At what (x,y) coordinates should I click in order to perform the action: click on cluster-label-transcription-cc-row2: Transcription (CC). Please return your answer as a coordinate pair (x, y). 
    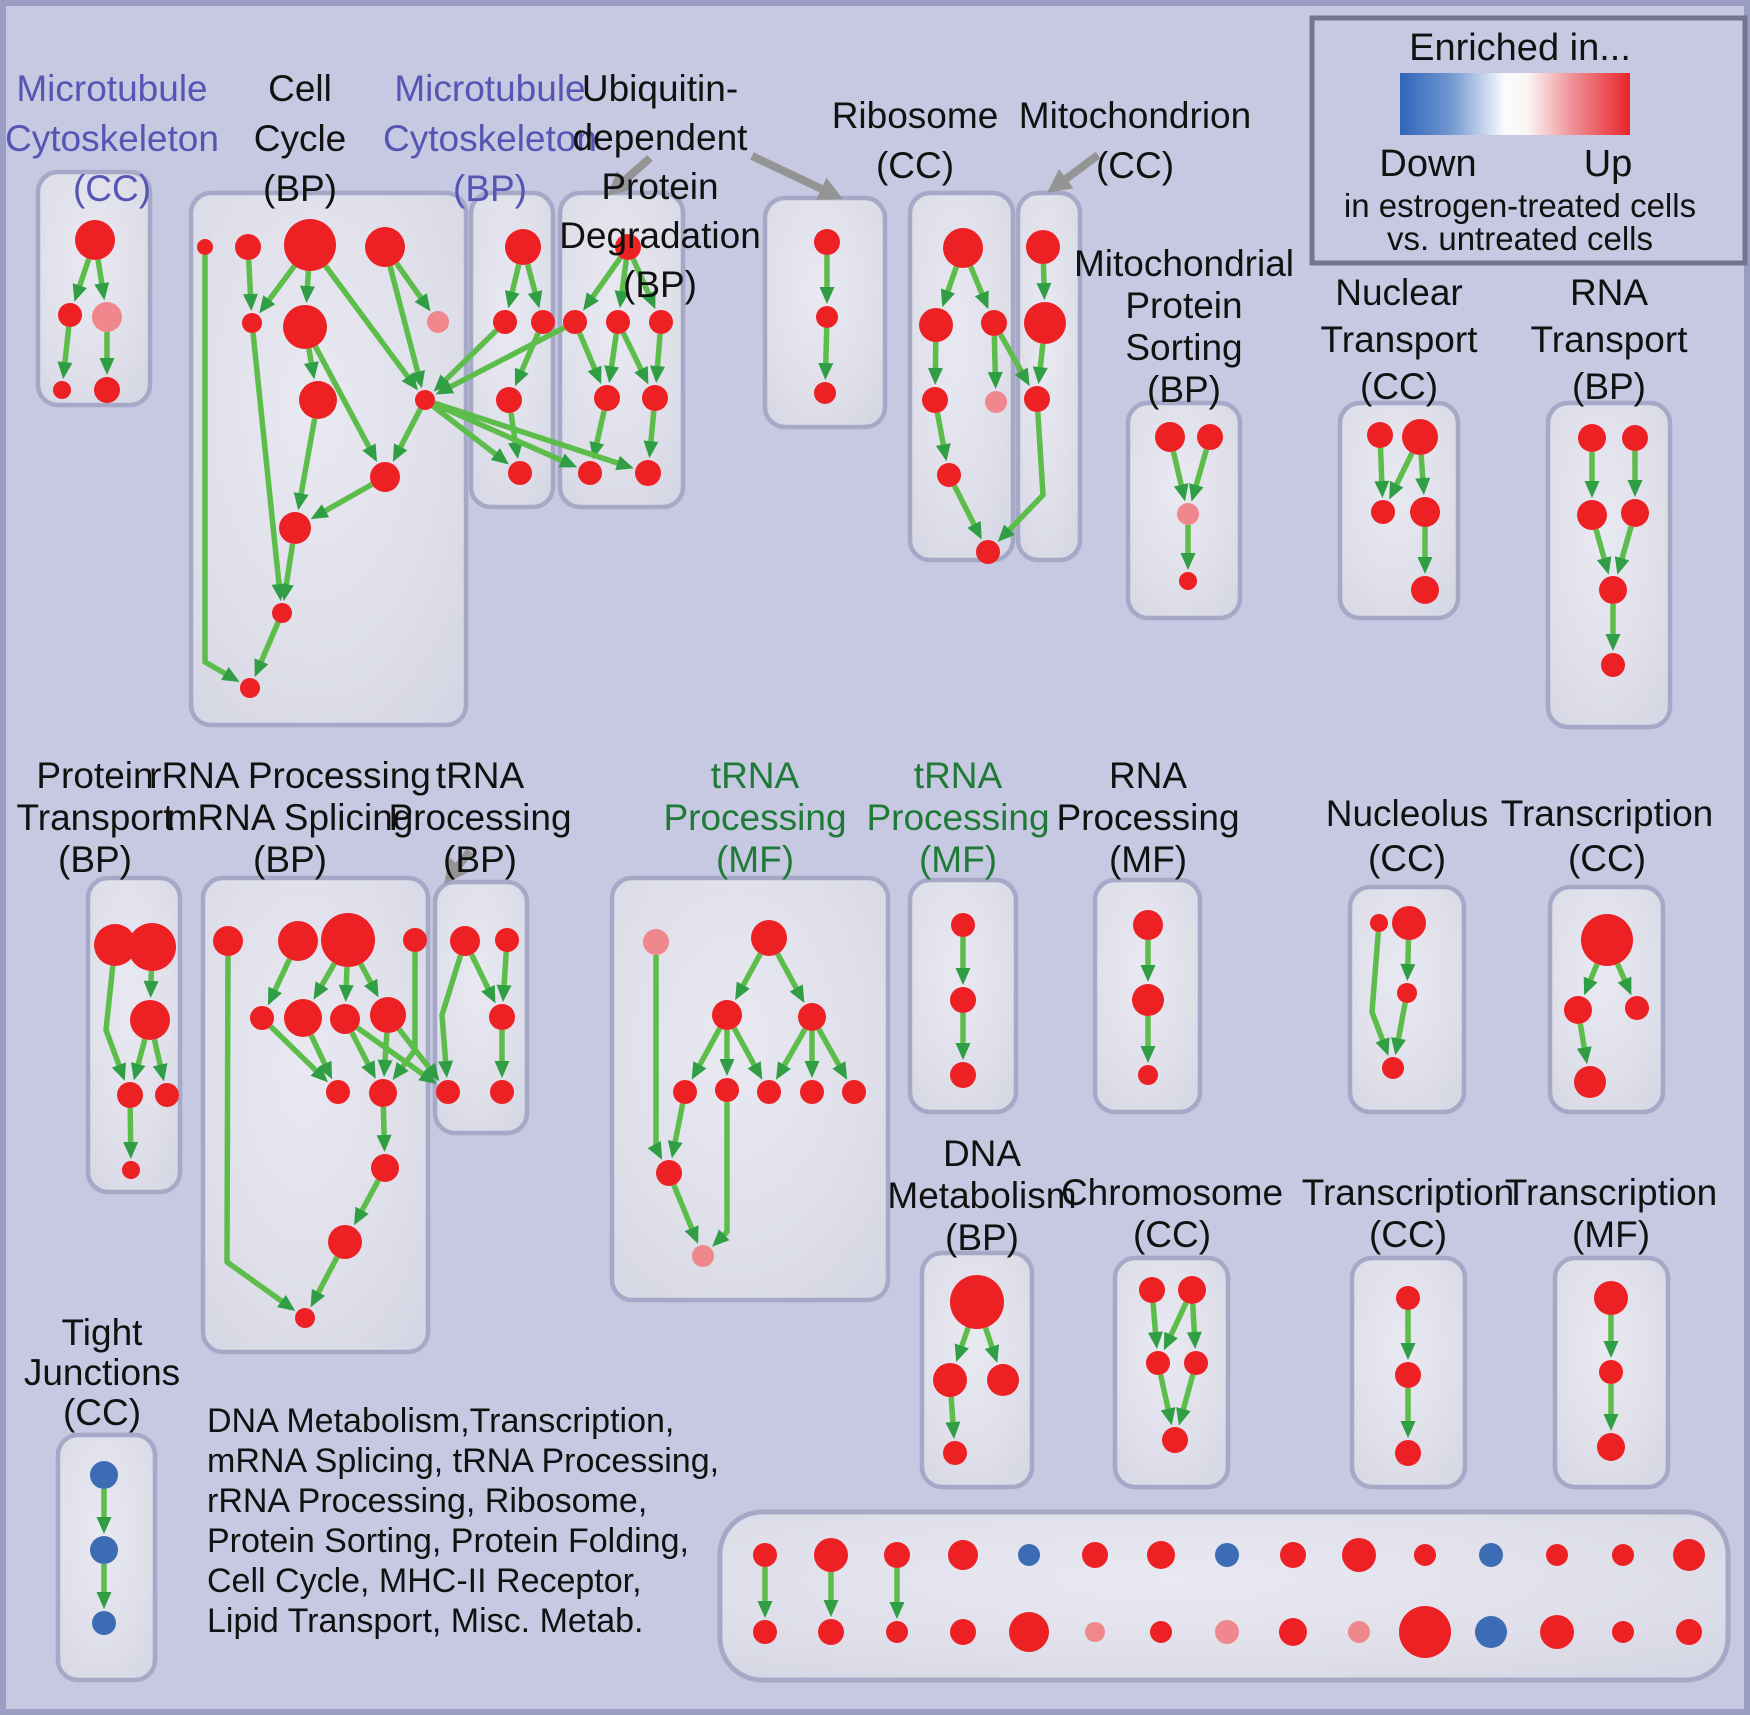
    Looking at the image, I should click on (1607, 836).